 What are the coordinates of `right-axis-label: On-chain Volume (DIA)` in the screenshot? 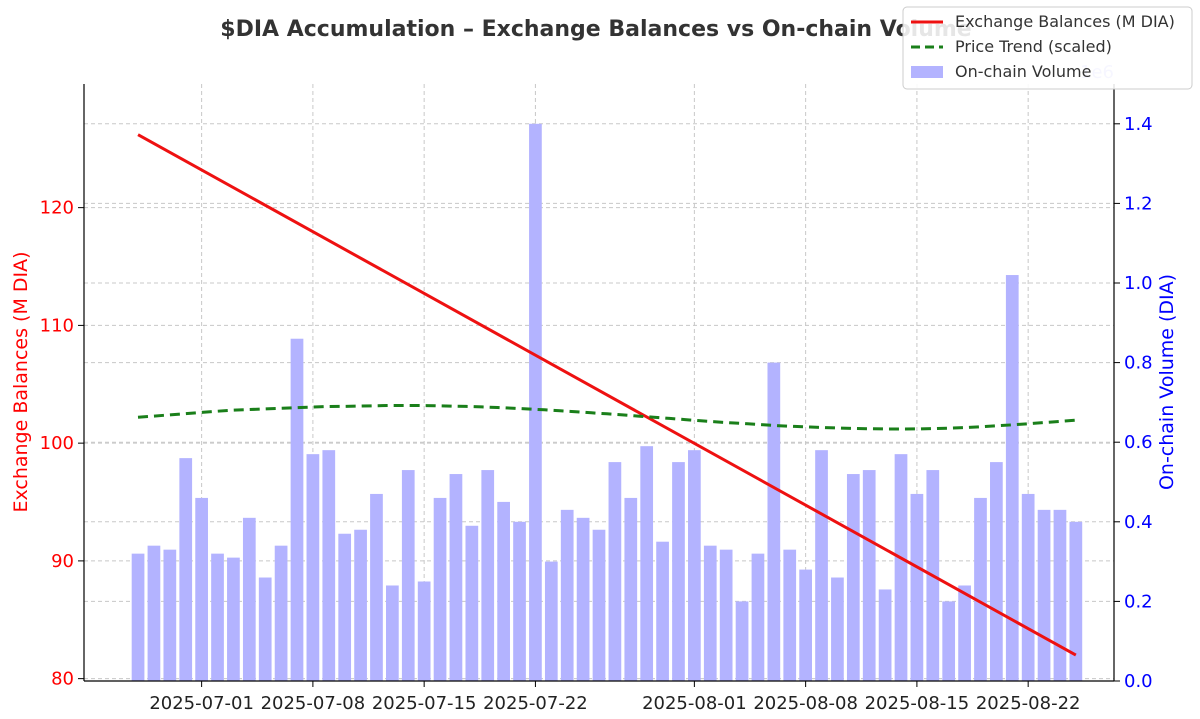 It's located at (1167, 382).